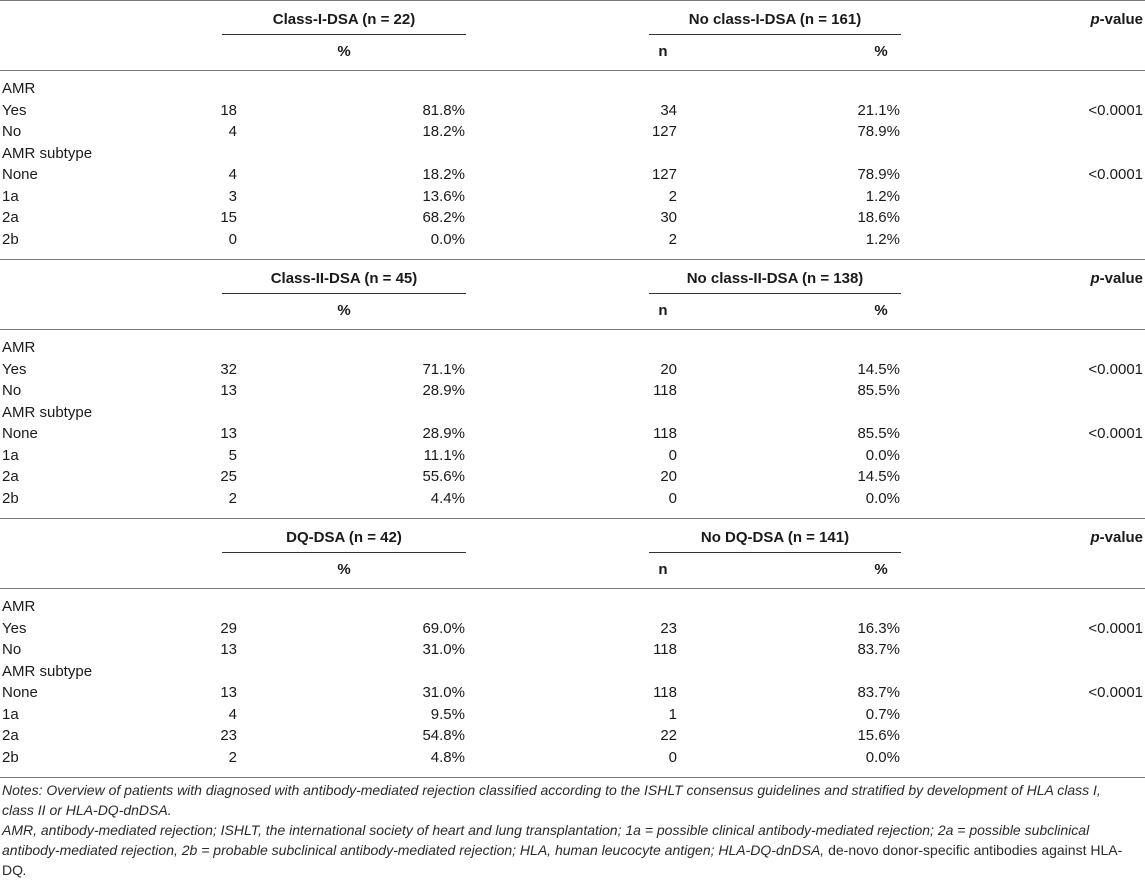  Describe the element at coordinates (572, 777) in the screenshot. I see `table-bottom-rule` at that location.